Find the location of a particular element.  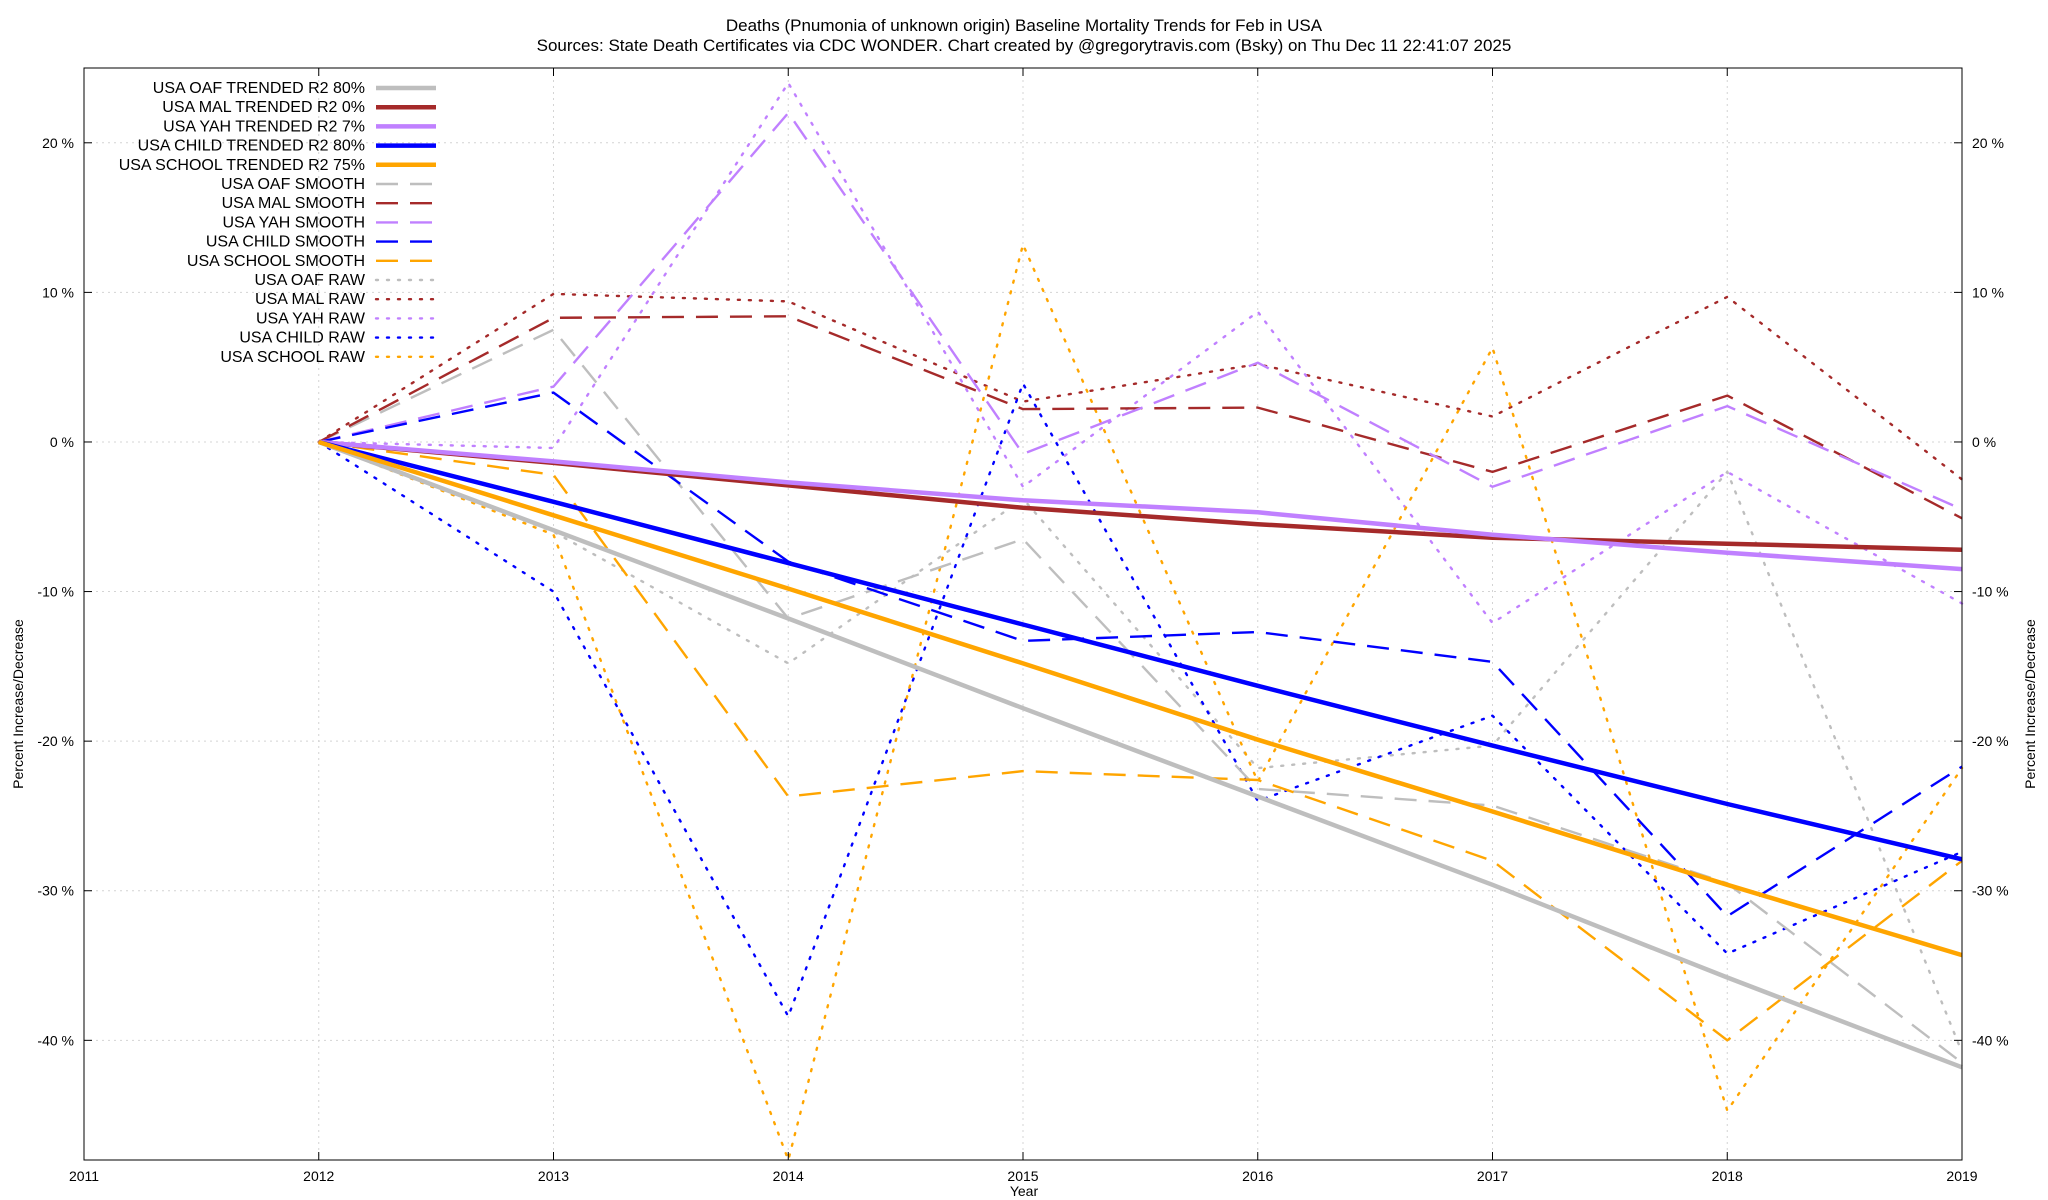

x-tick-label: 2011 is located at coordinates (84, 1176).